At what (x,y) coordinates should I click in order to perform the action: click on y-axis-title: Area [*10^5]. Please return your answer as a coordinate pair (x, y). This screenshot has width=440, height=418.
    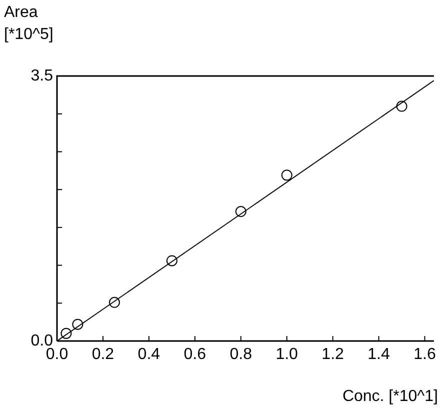
    Looking at the image, I should click on (29, 24).